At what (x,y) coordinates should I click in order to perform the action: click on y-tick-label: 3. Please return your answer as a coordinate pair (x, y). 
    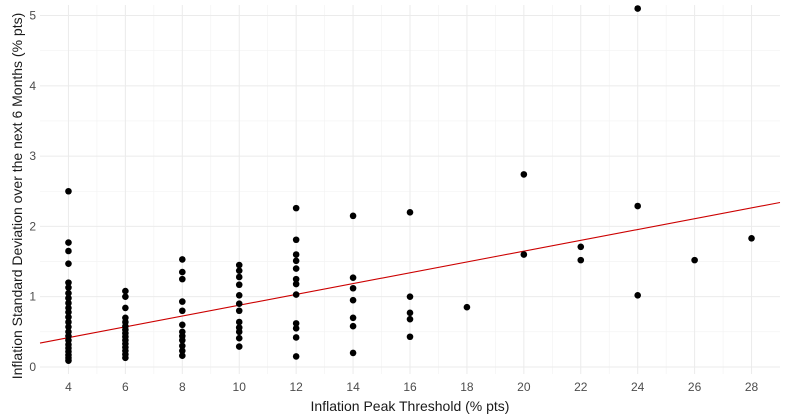
    Looking at the image, I should click on (32, 156).